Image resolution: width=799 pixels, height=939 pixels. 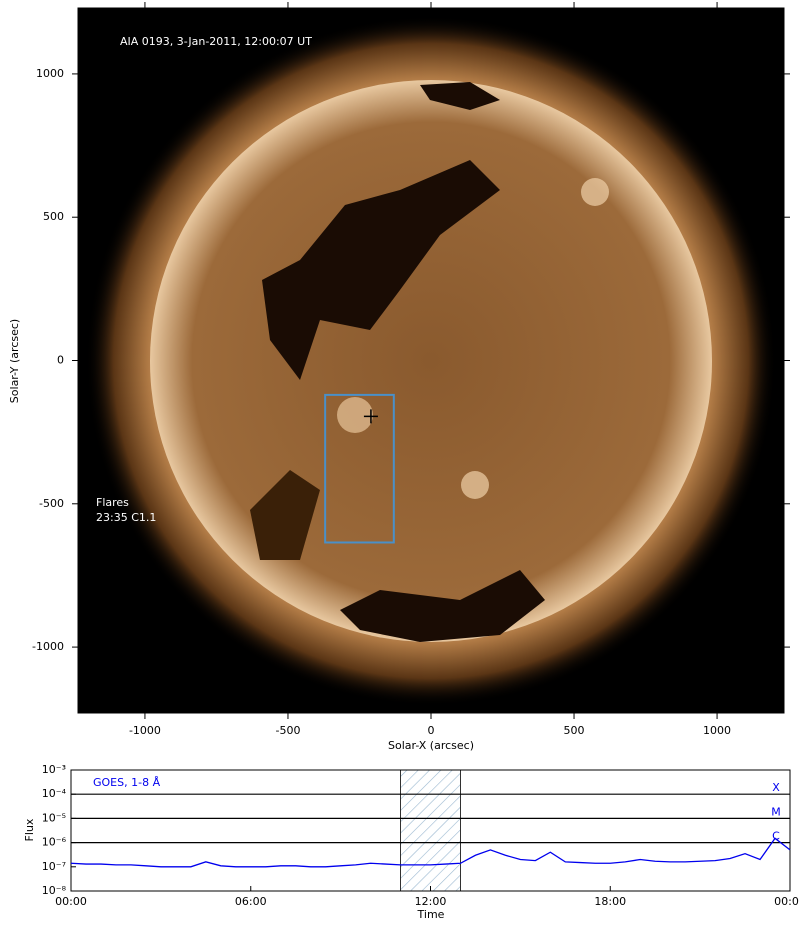 What do you see at coordinates (610, 901) in the screenshot?
I see `x-tick-label: 18:00` at bounding box center [610, 901].